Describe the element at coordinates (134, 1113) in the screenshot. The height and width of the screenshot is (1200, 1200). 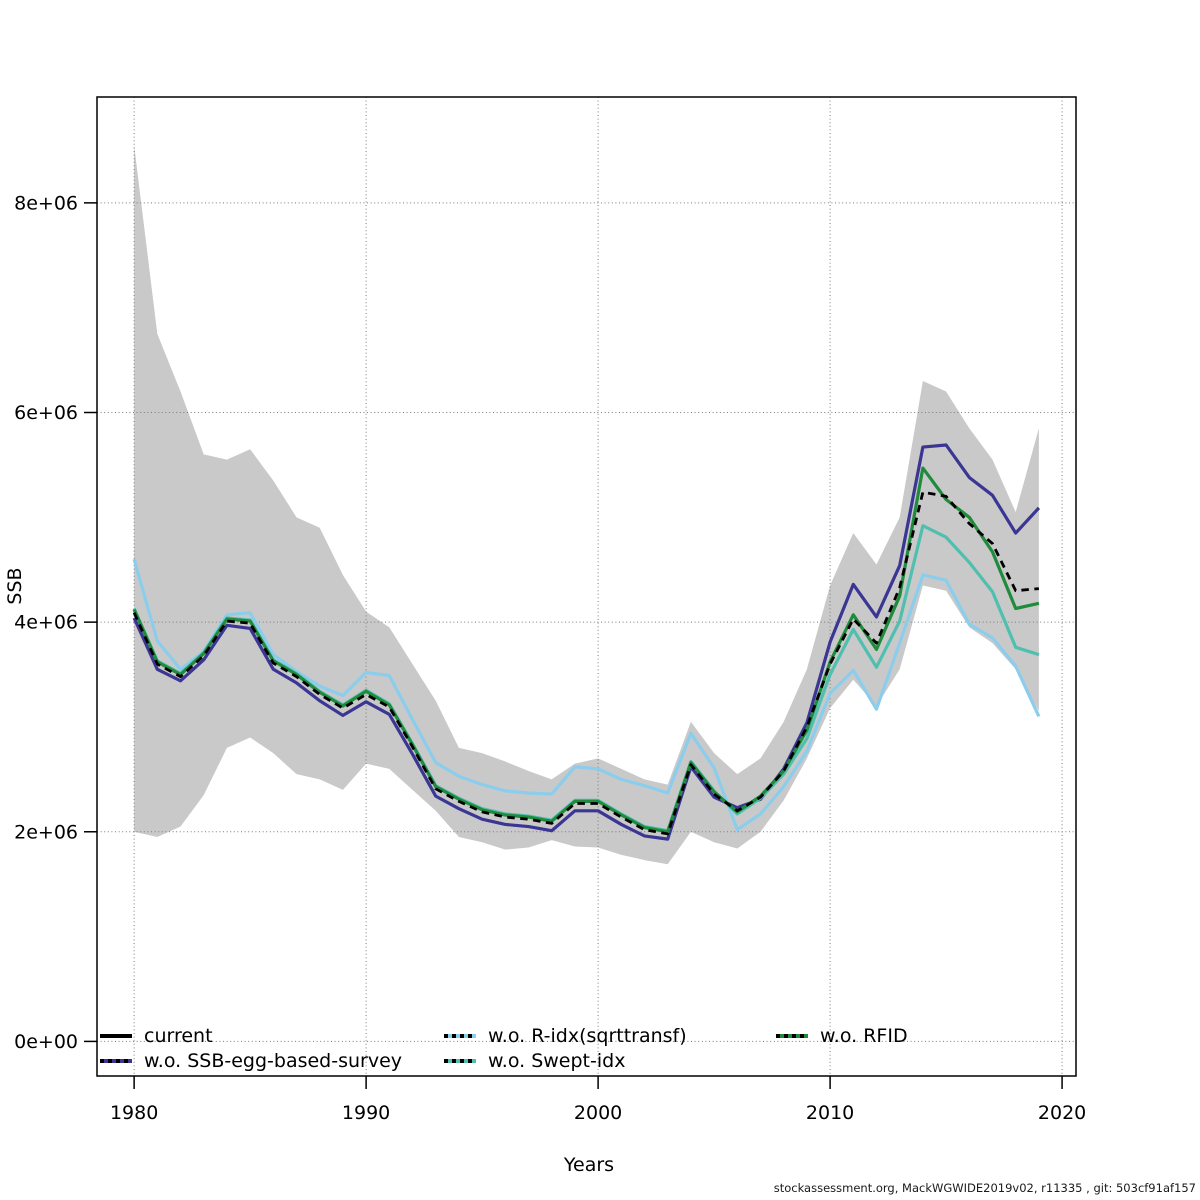
I see `x-tick-label: 1980` at that location.